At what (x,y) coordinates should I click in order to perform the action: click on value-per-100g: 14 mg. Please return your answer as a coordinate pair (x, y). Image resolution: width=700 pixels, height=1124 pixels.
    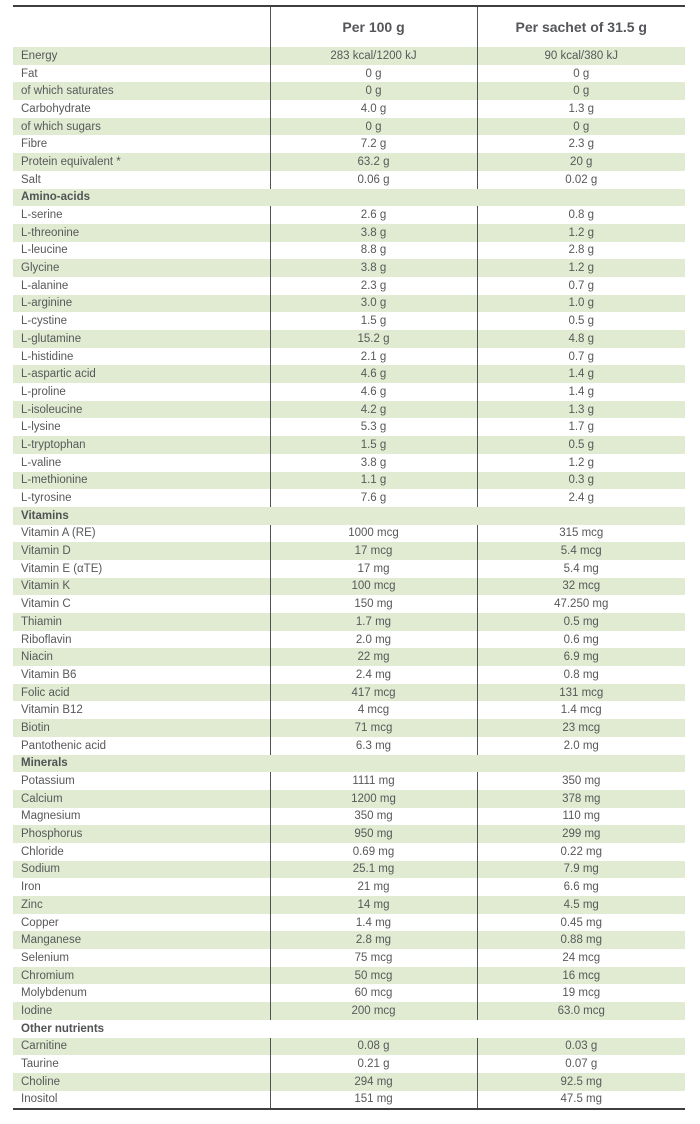
    Looking at the image, I should click on (373, 905).